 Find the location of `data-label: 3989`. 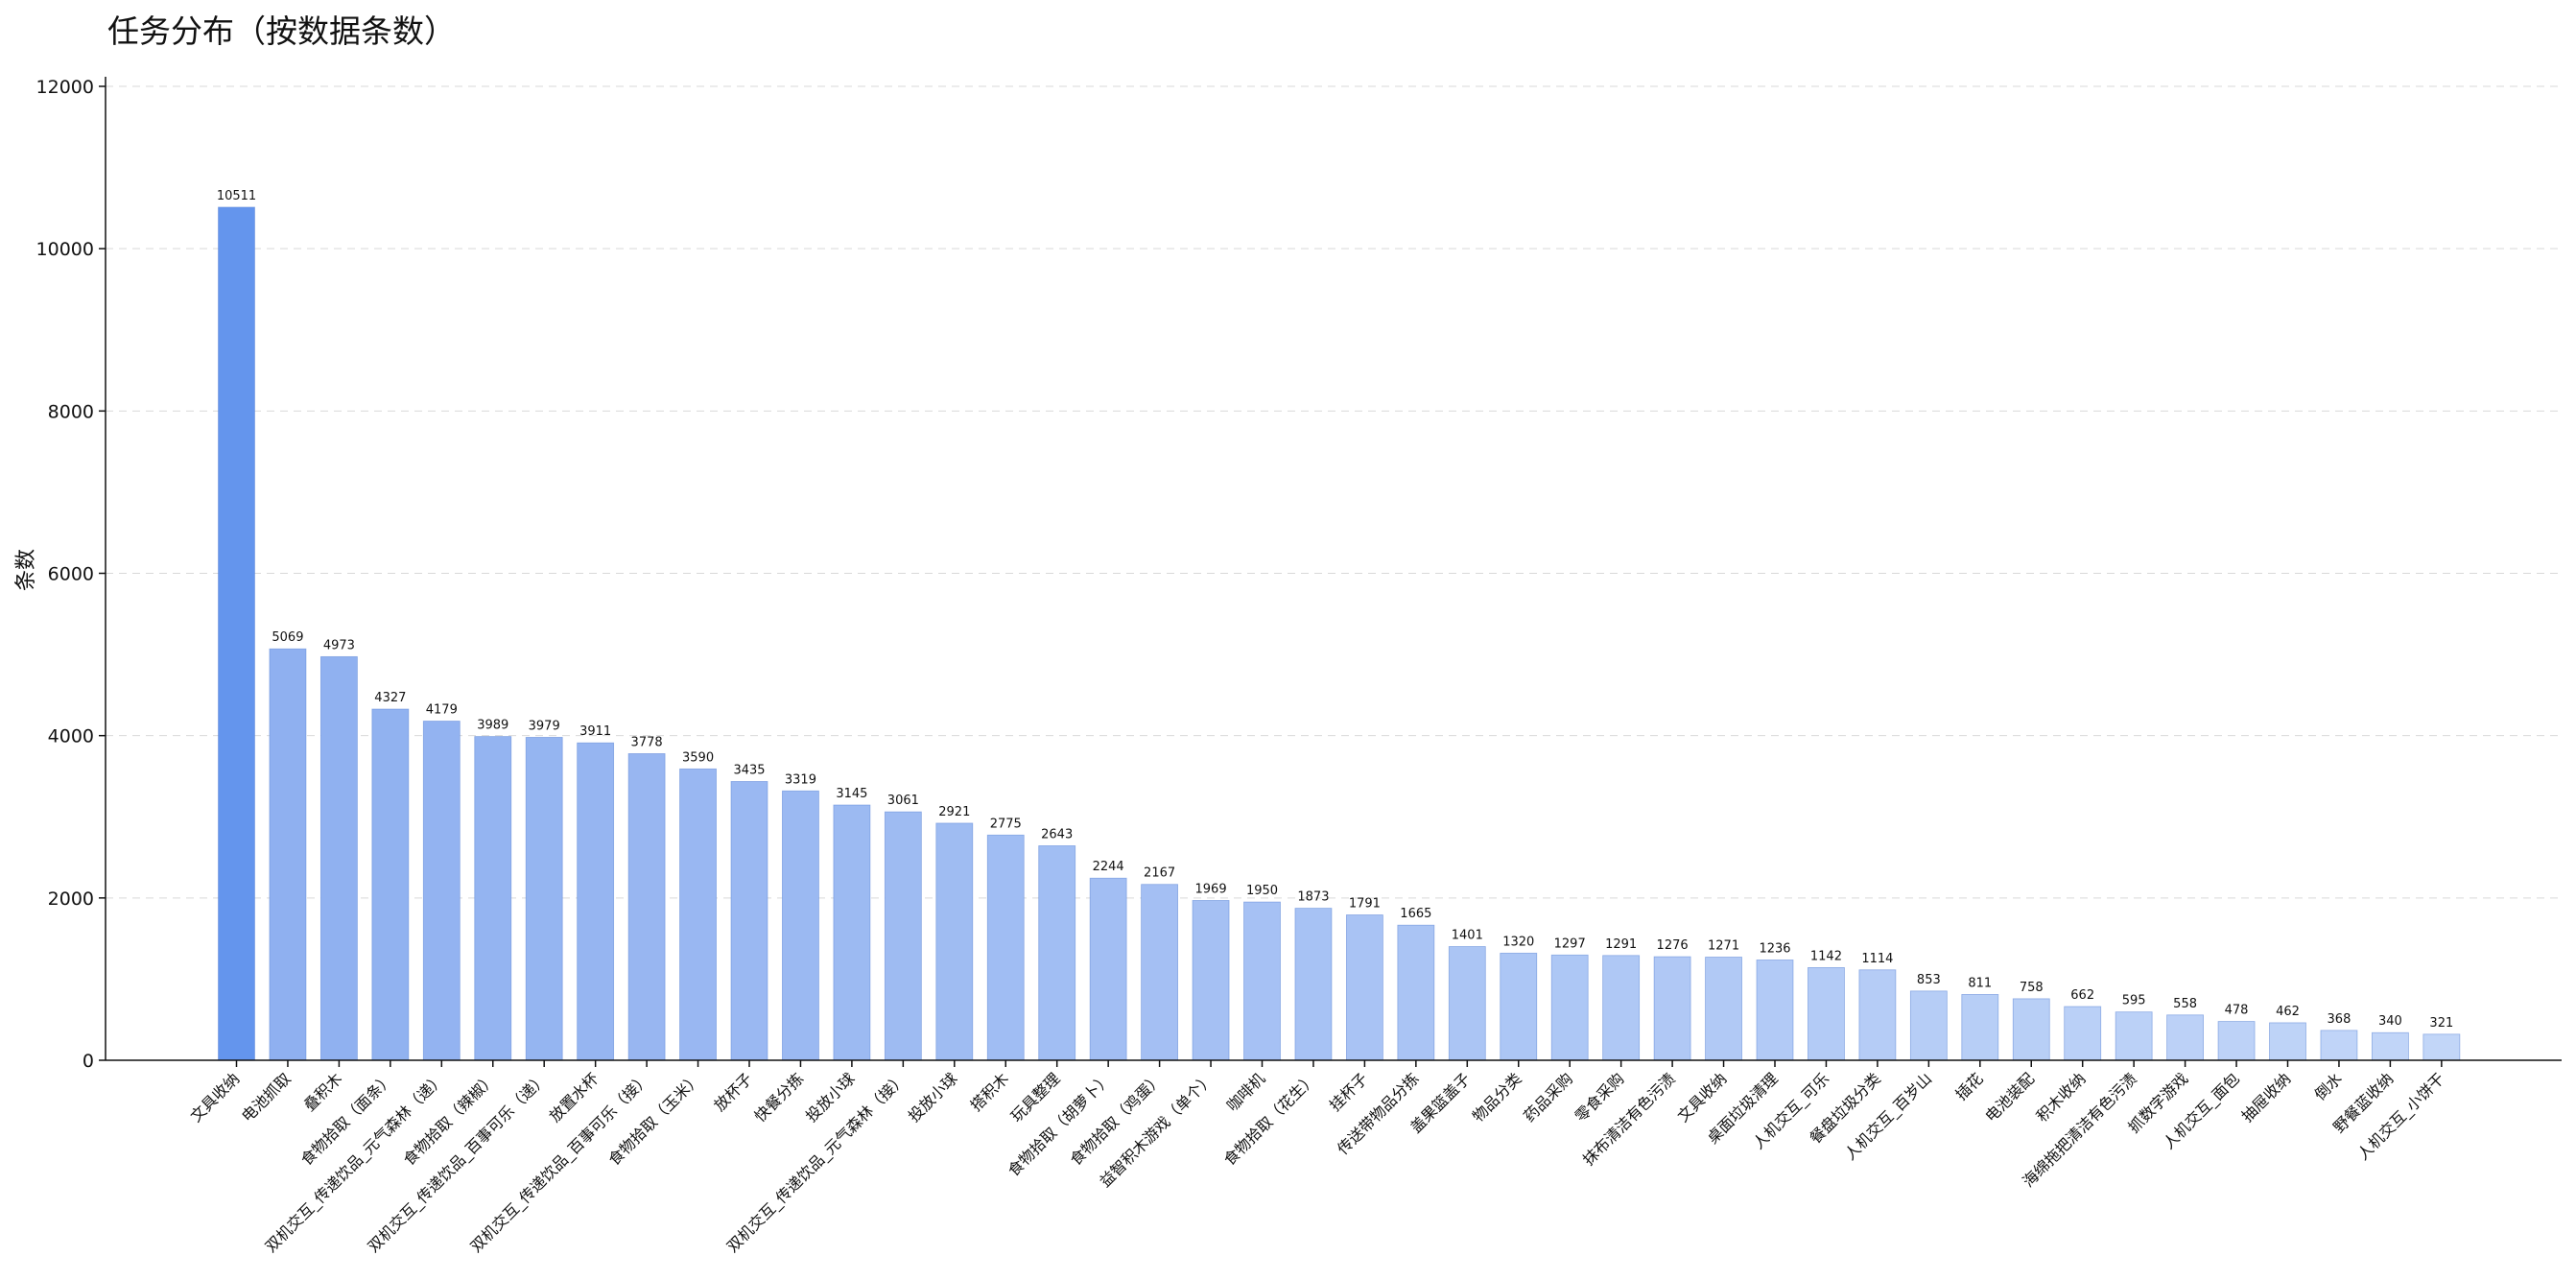

data-label: 3989 is located at coordinates (493, 726).